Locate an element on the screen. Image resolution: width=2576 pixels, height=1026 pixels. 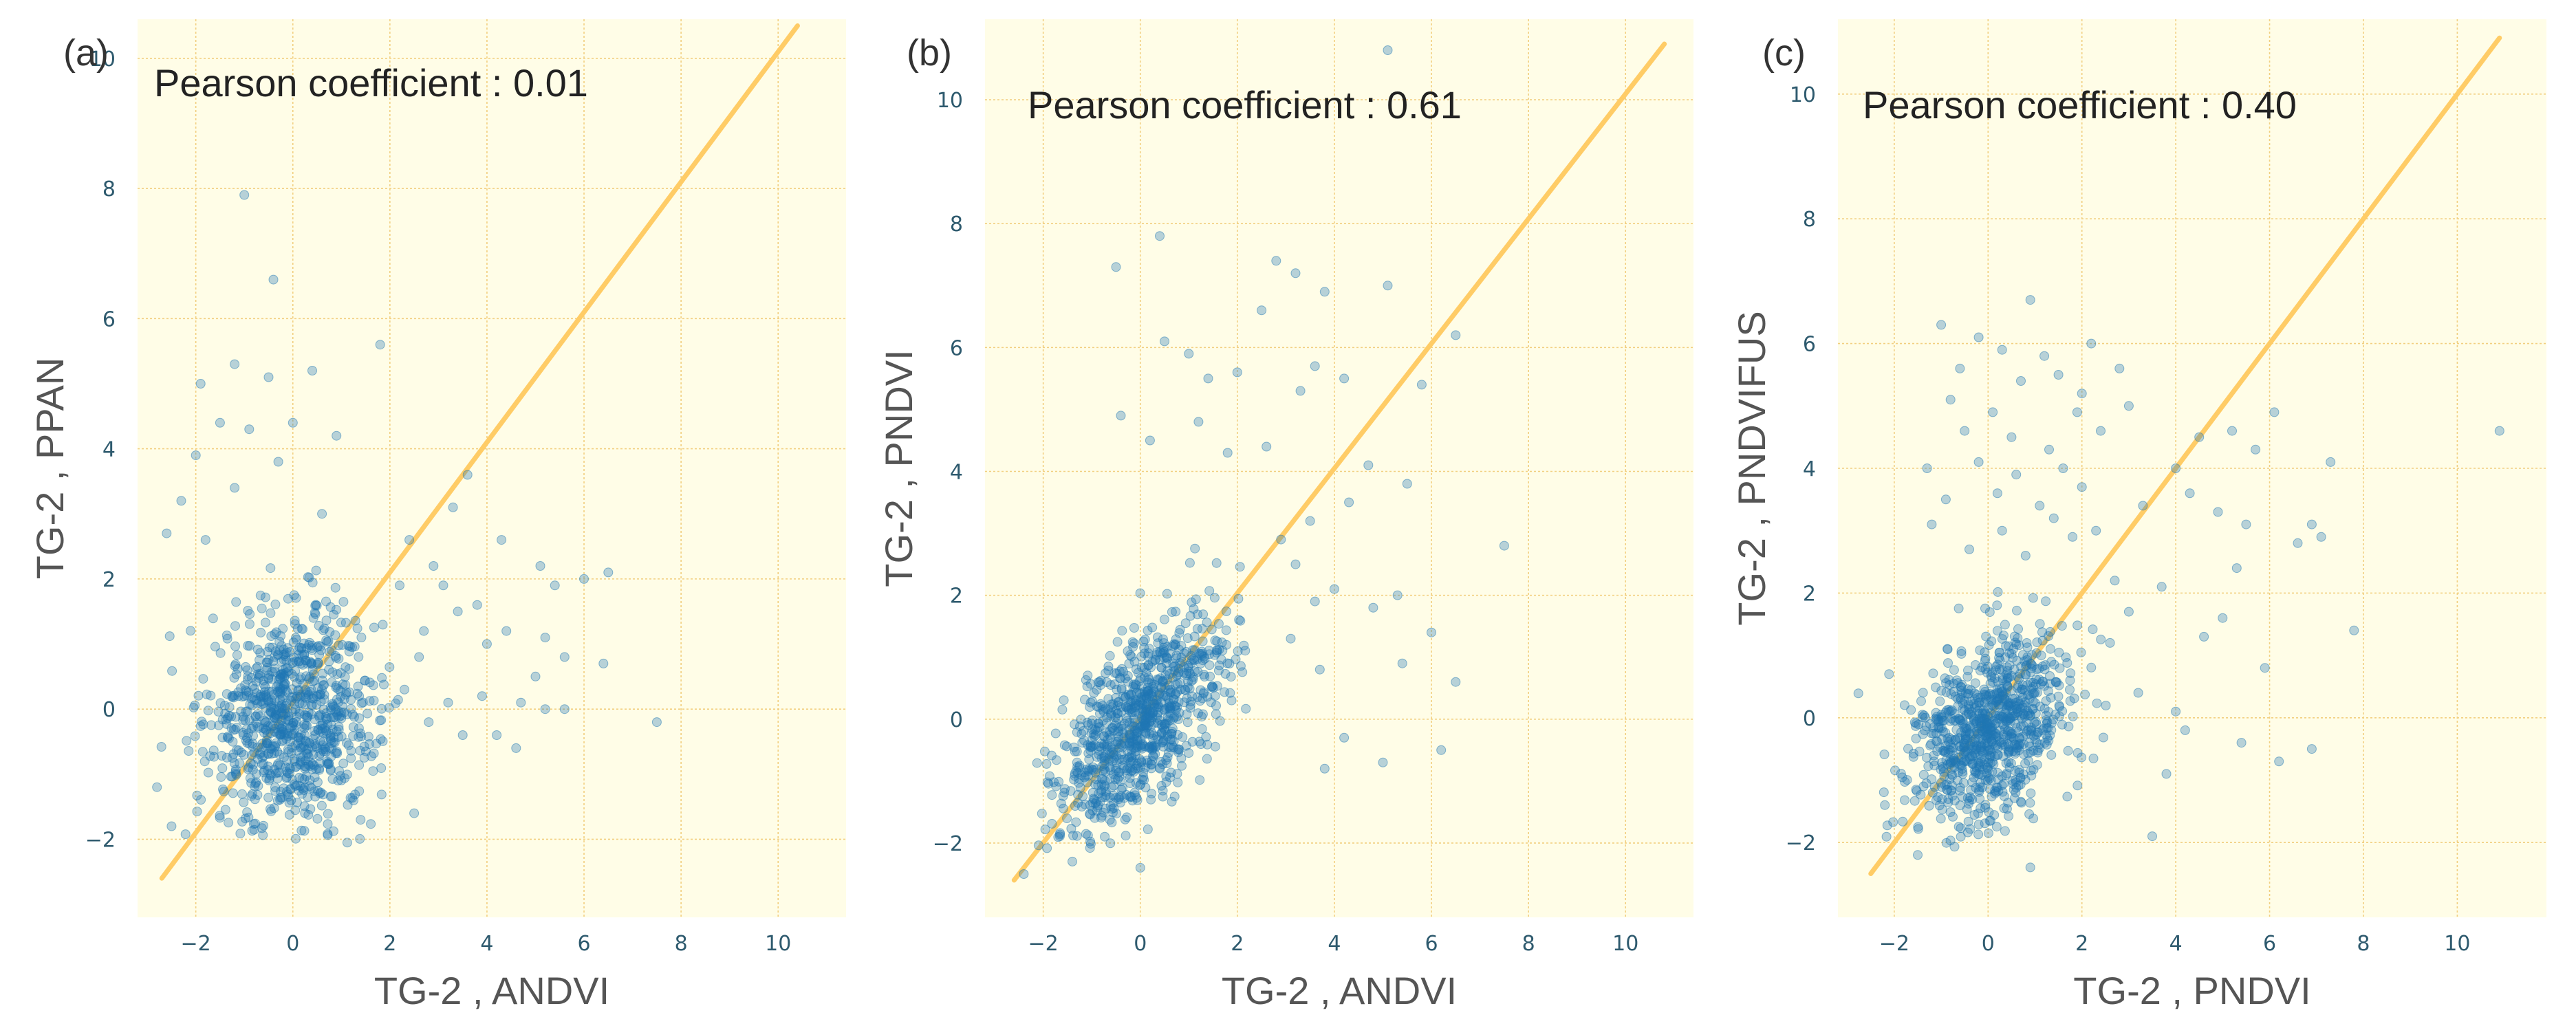
scatter-points-a is located at coordinates (407, 519).